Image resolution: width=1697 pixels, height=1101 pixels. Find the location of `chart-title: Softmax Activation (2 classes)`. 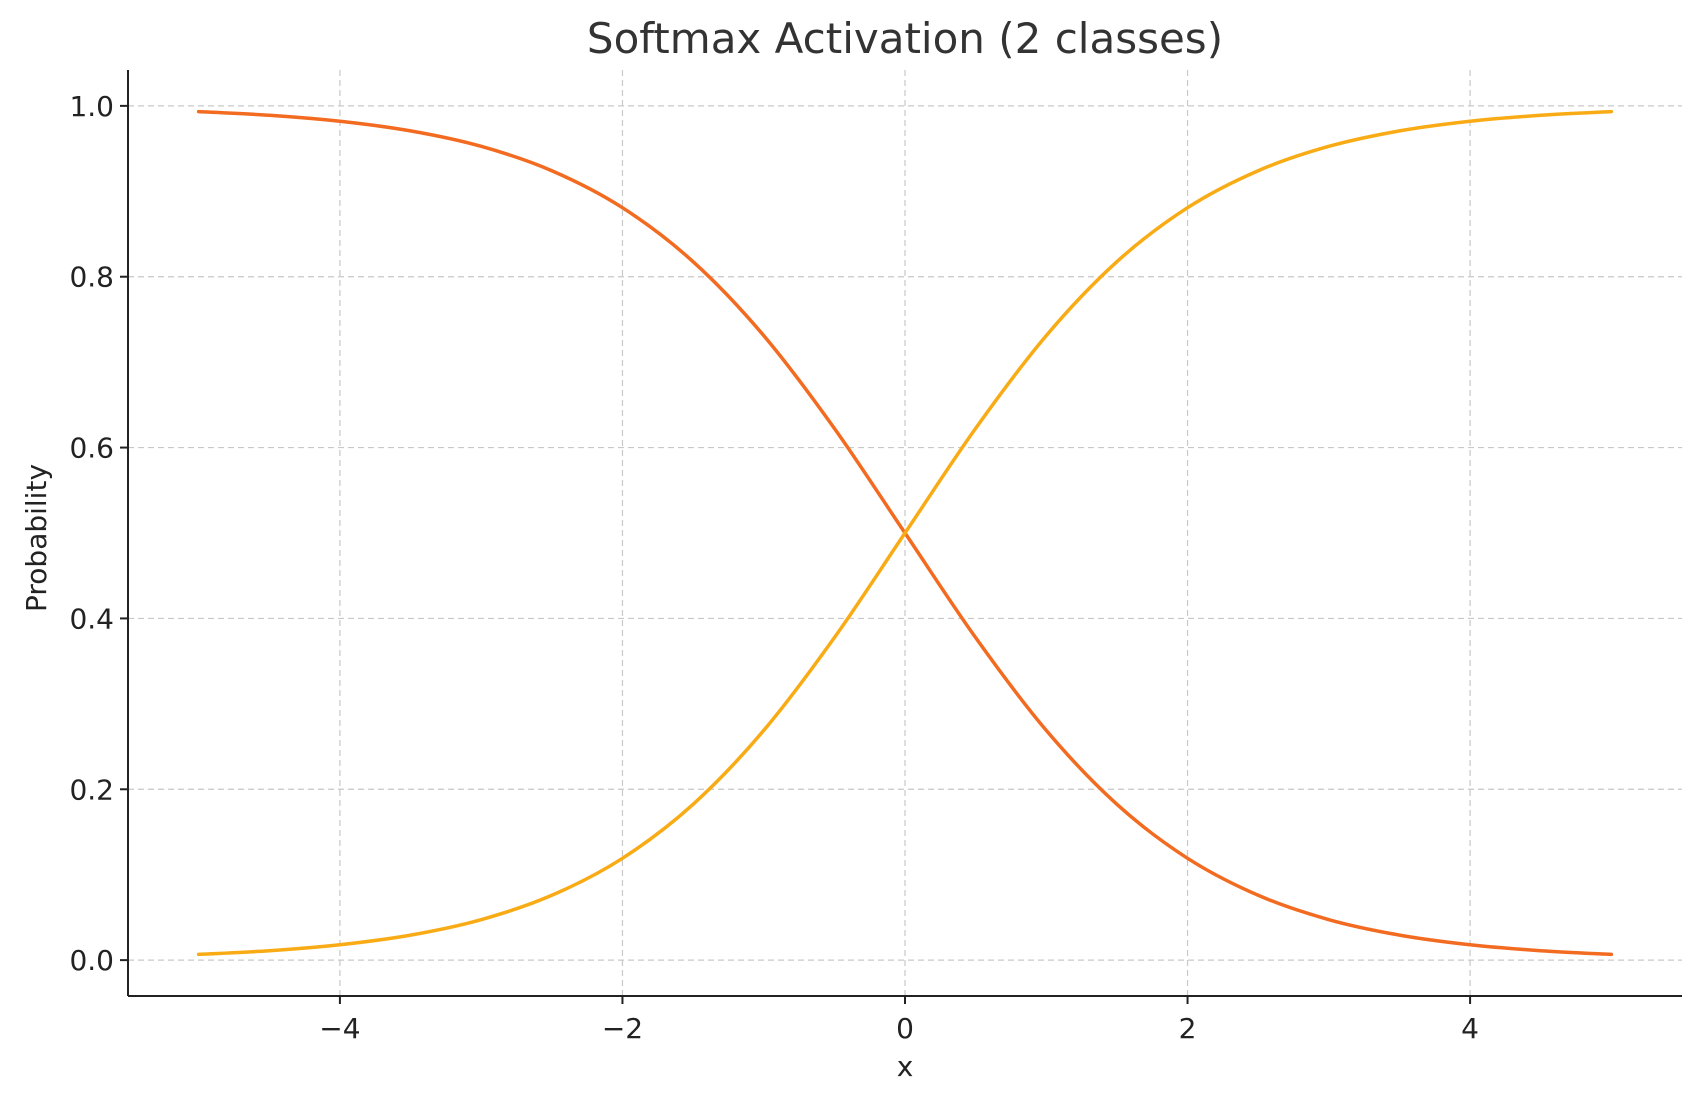

chart-title: Softmax Activation (2 classes) is located at coordinates (905, 38).